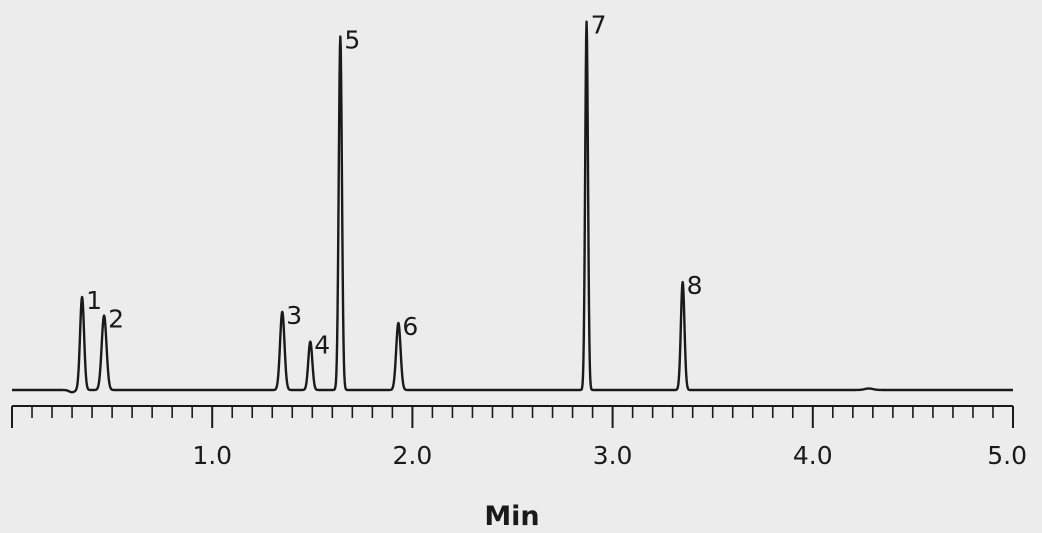  Describe the element at coordinates (94, 300) in the screenshot. I see `peak-label-1: 1` at that location.